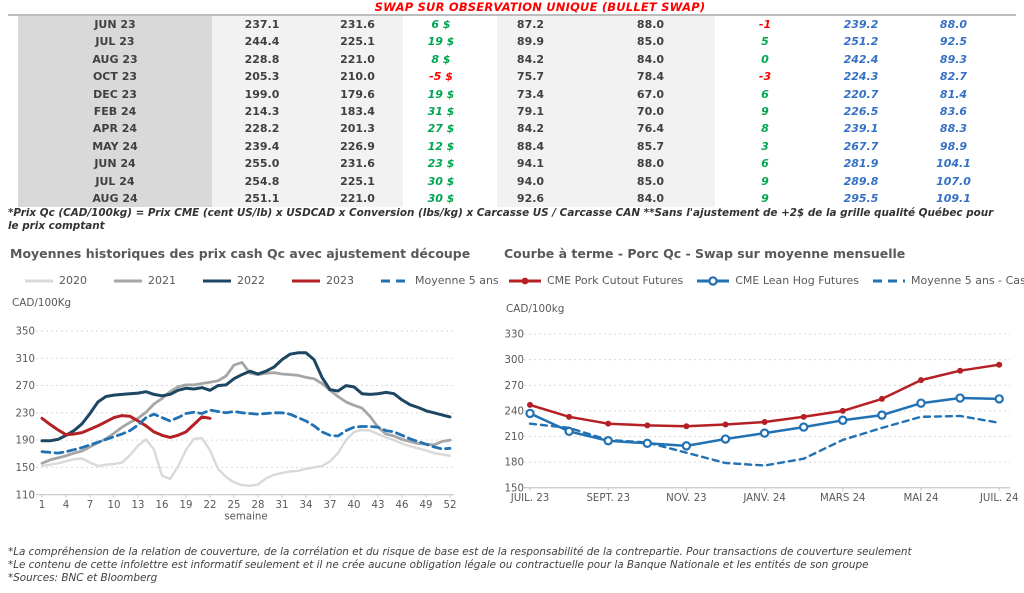 The height and width of the screenshot is (593, 1024). I want to click on month-cell: FEB 24, so click(115, 111).